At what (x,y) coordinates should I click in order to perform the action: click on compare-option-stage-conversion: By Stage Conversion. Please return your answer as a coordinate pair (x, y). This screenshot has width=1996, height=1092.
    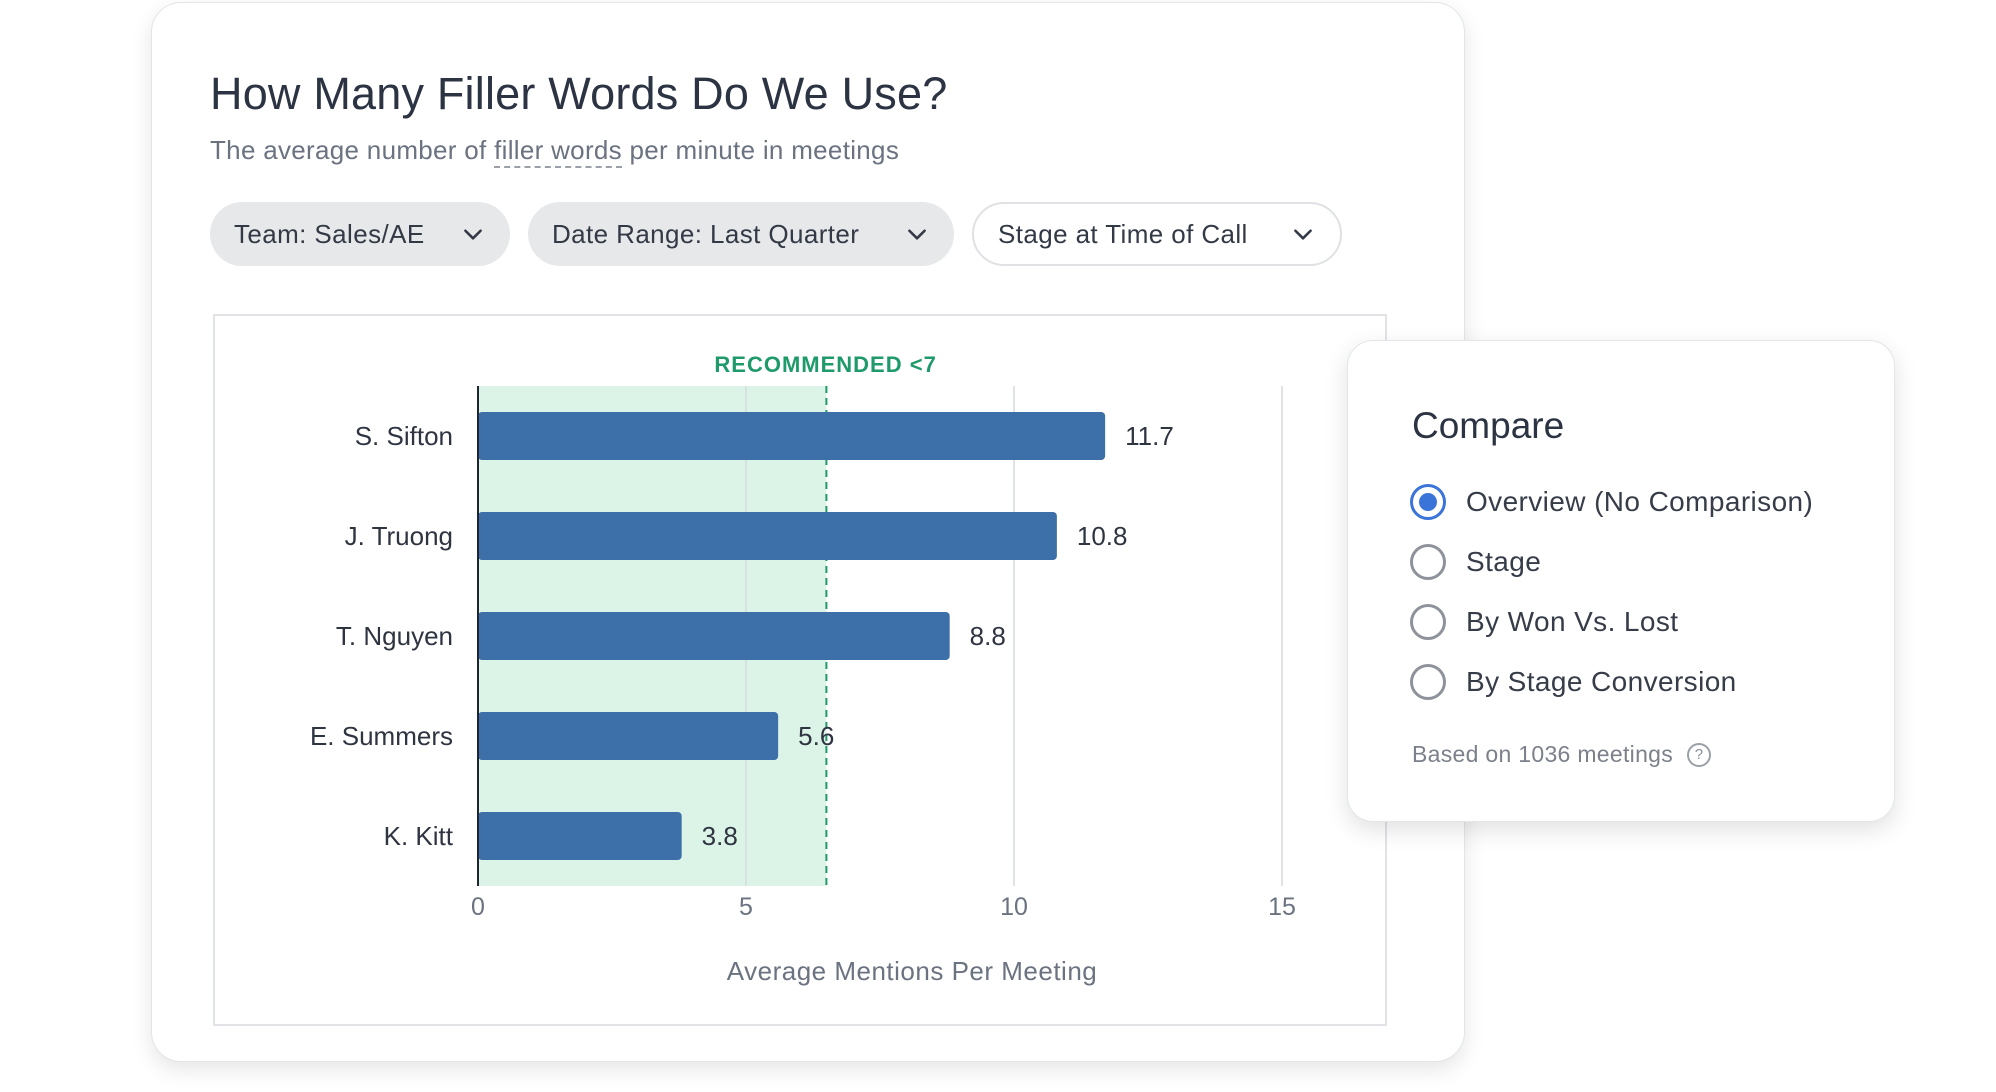
    Looking at the image, I should click on (1573, 682).